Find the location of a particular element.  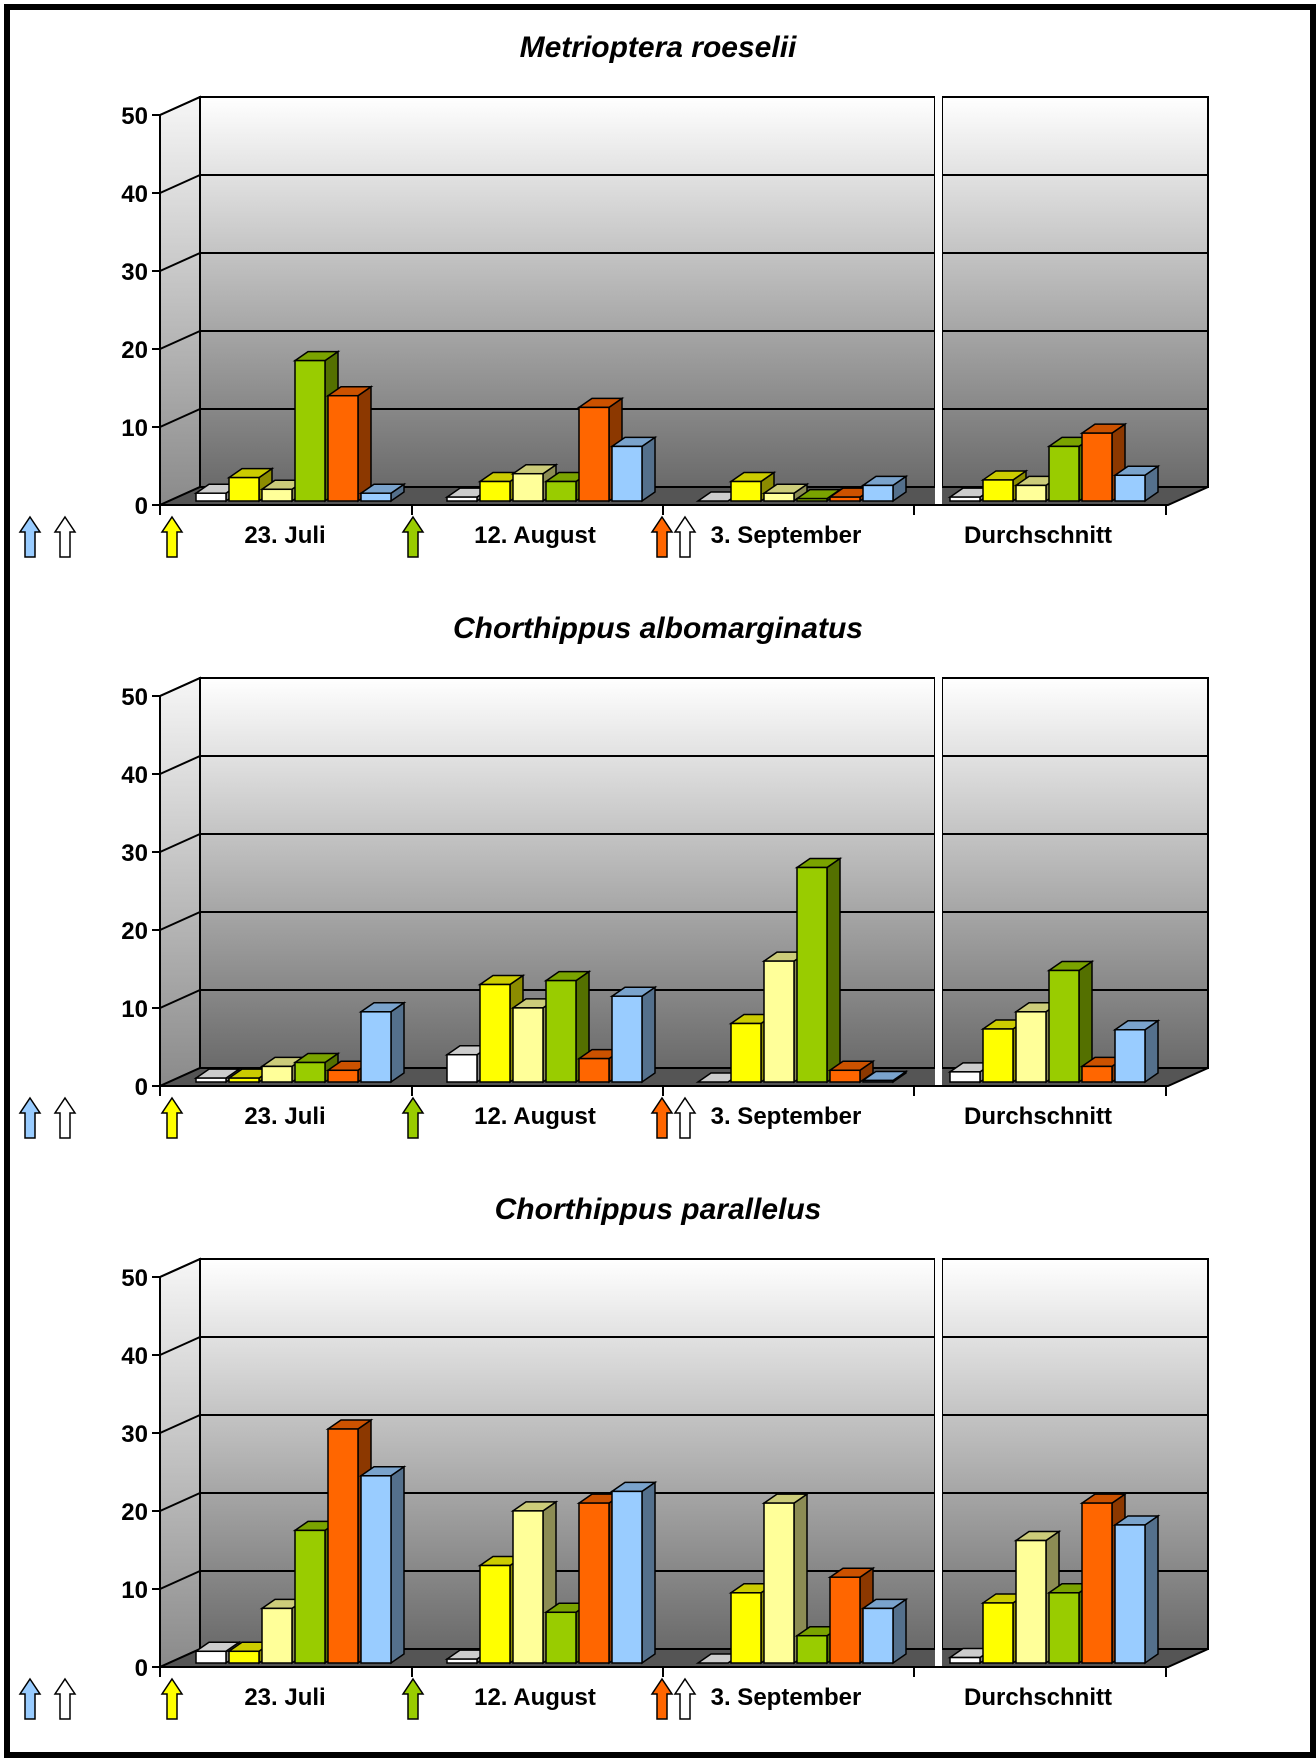

y-tick-label: 50 is located at coordinates (134, 1278).